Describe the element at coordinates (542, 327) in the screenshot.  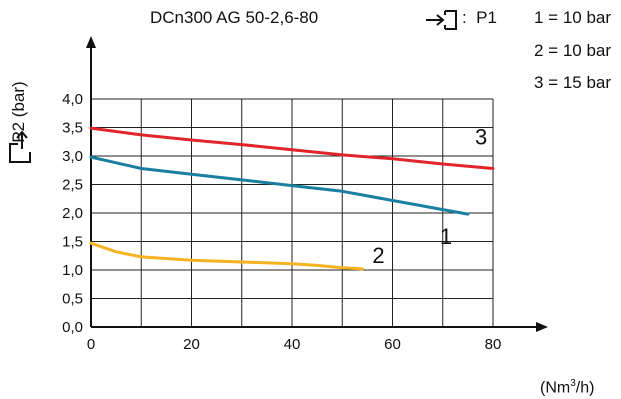
I see `x-axis-arrowhead` at that location.